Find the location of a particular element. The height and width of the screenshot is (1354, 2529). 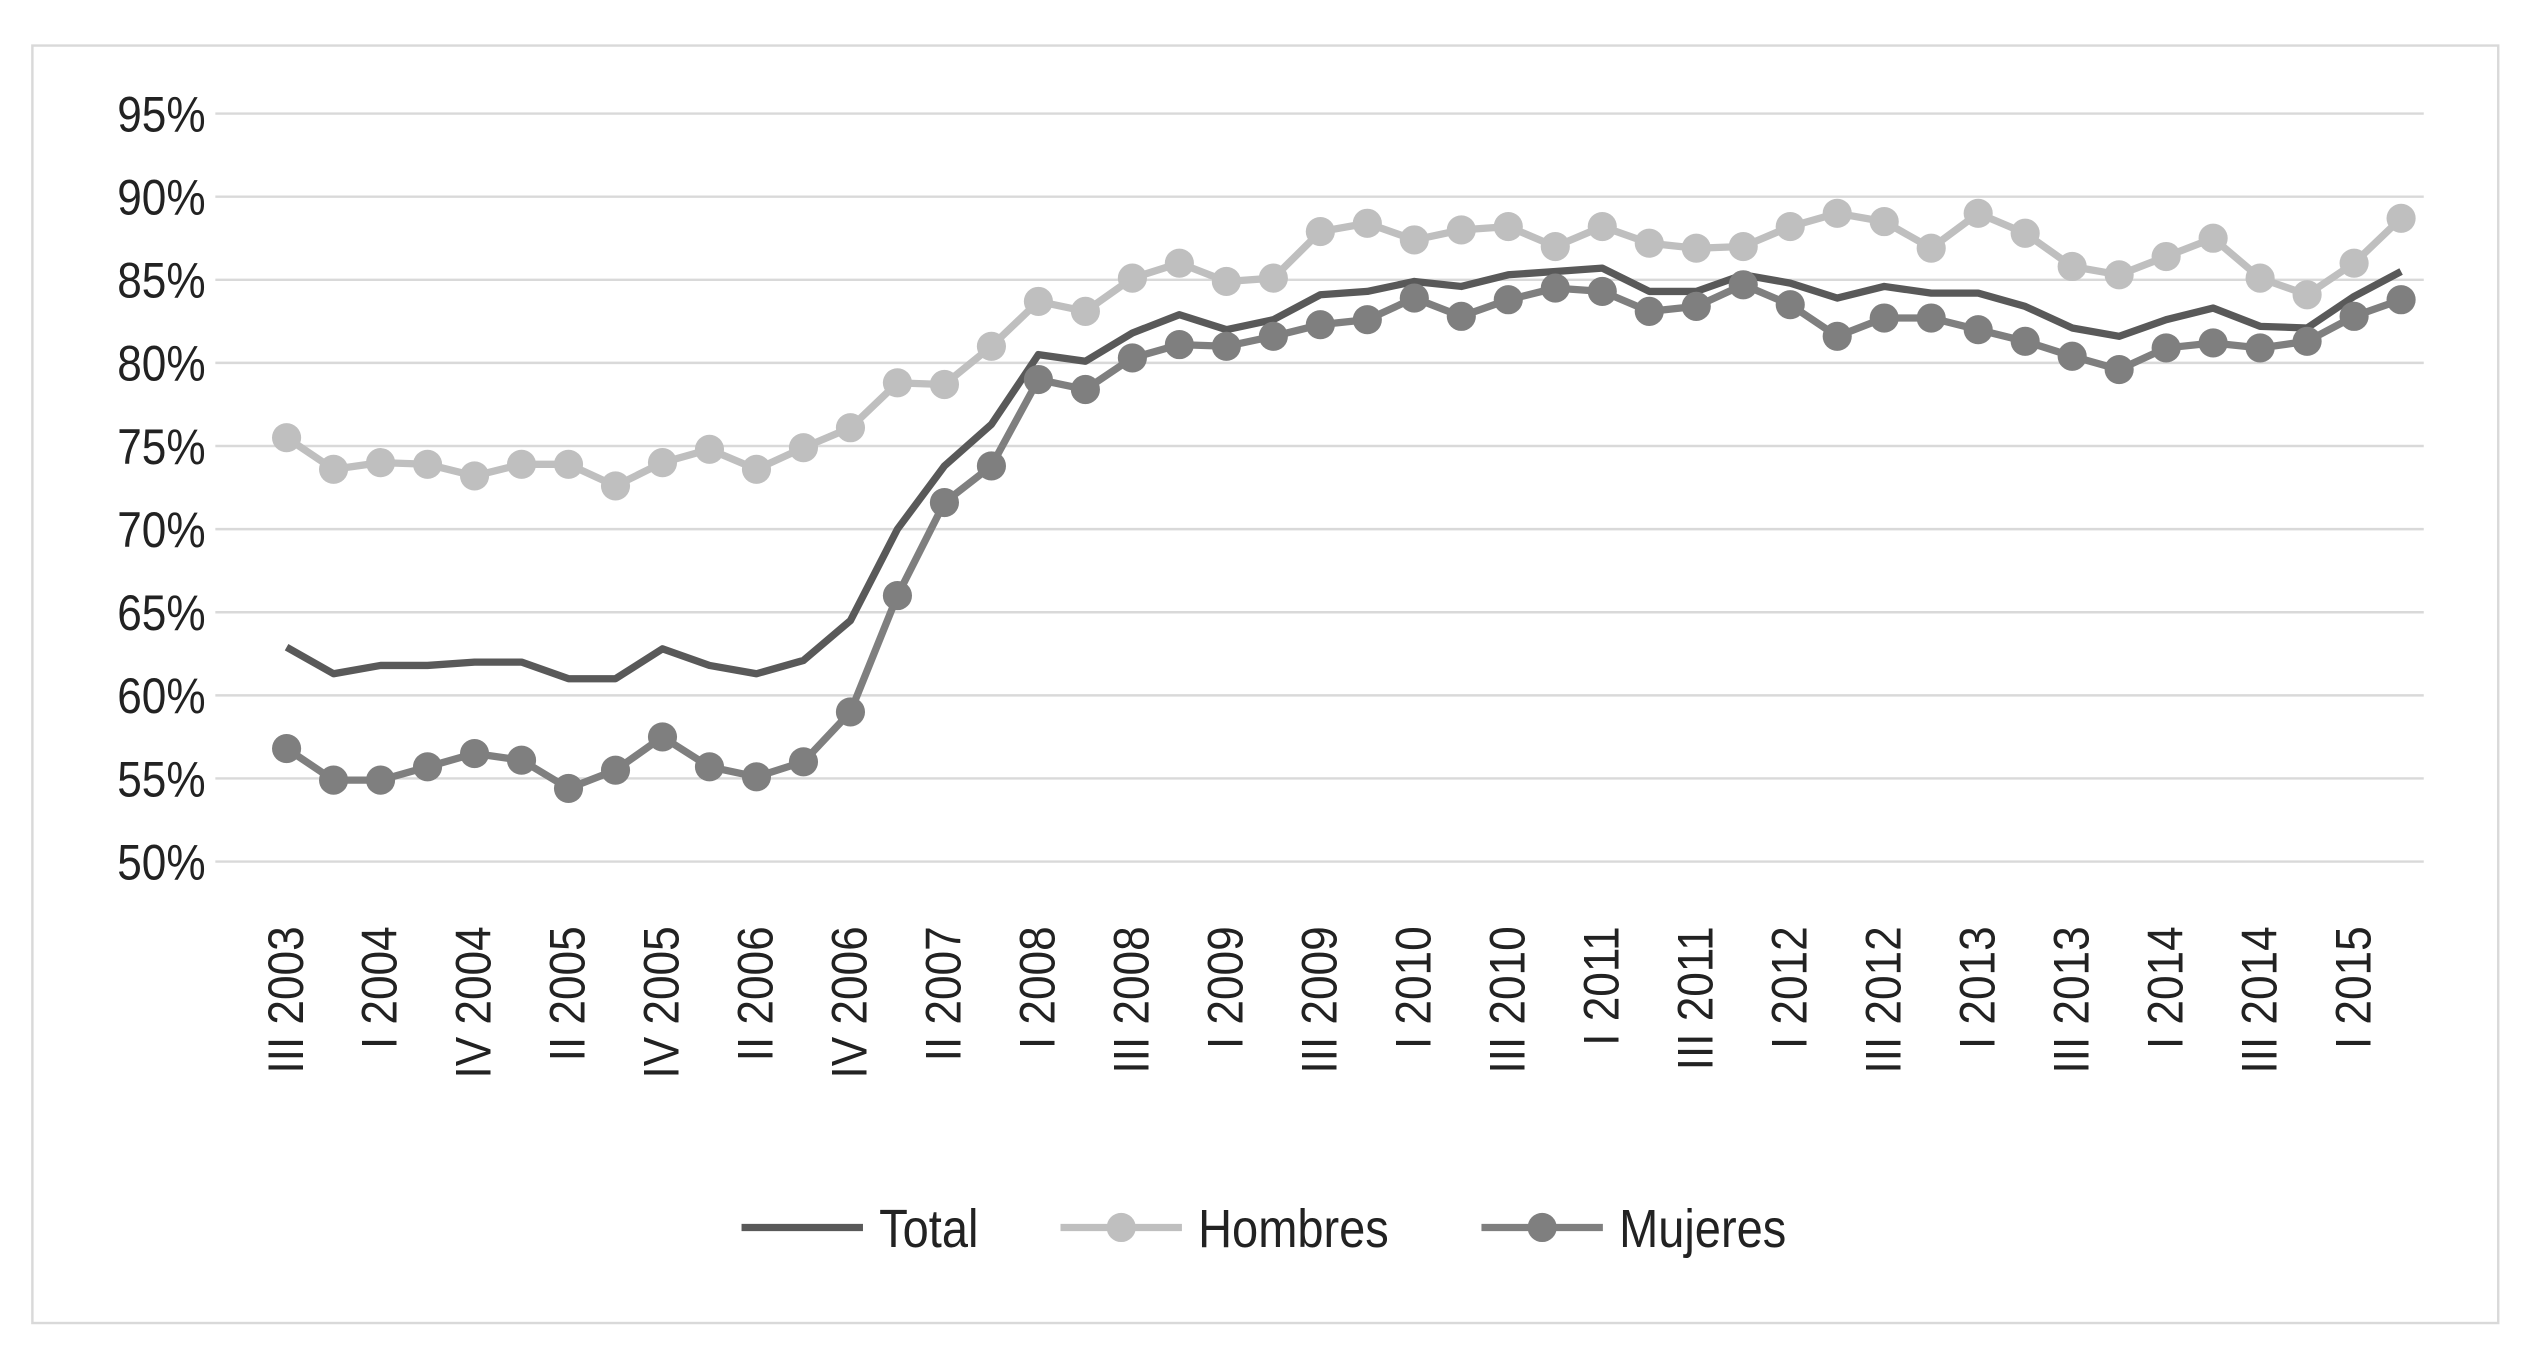

x-tick-label: II 2006 is located at coordinates (756, 993).